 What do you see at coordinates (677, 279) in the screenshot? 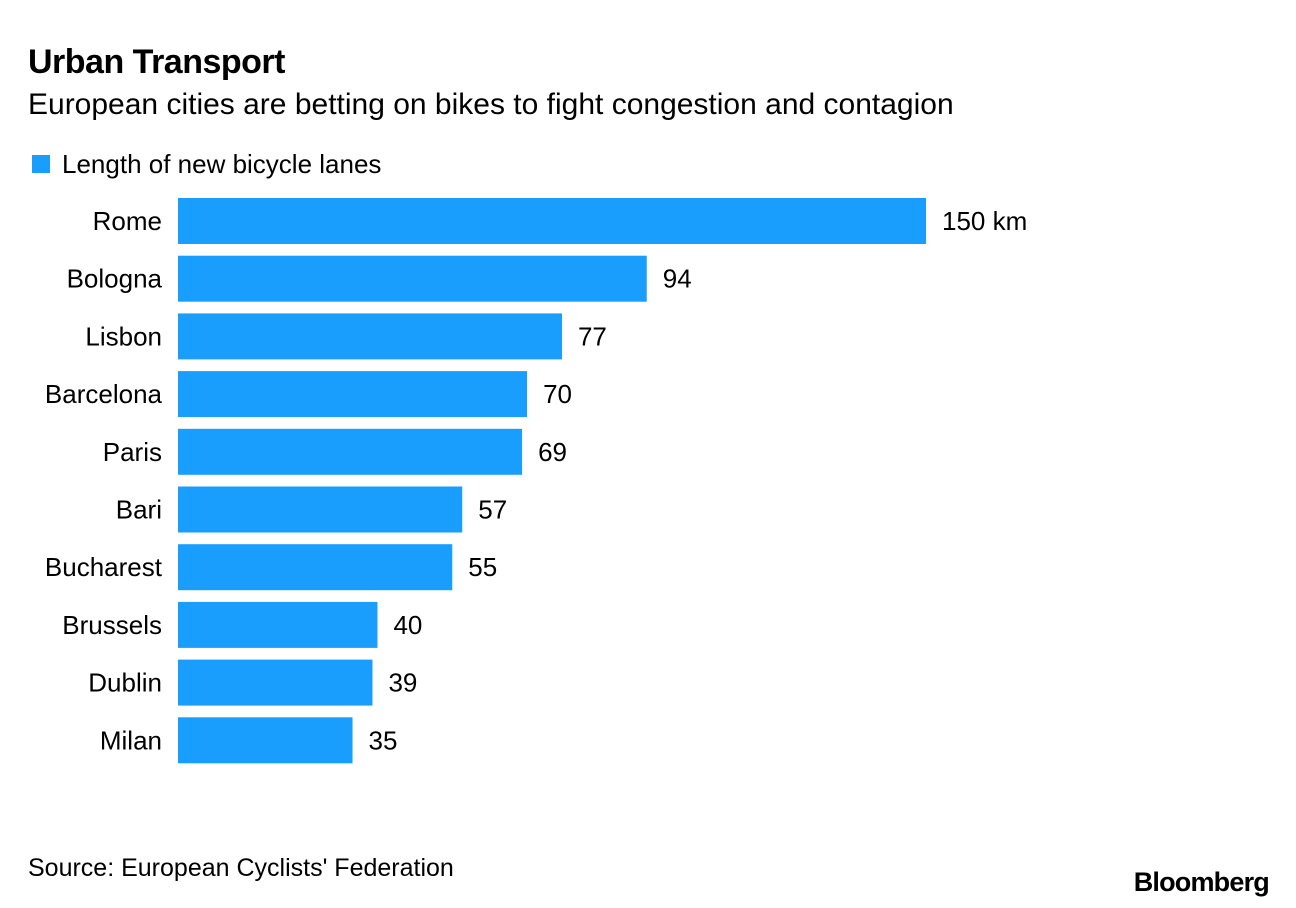
I see `value-label: 94` at bounding box center [677, 279].